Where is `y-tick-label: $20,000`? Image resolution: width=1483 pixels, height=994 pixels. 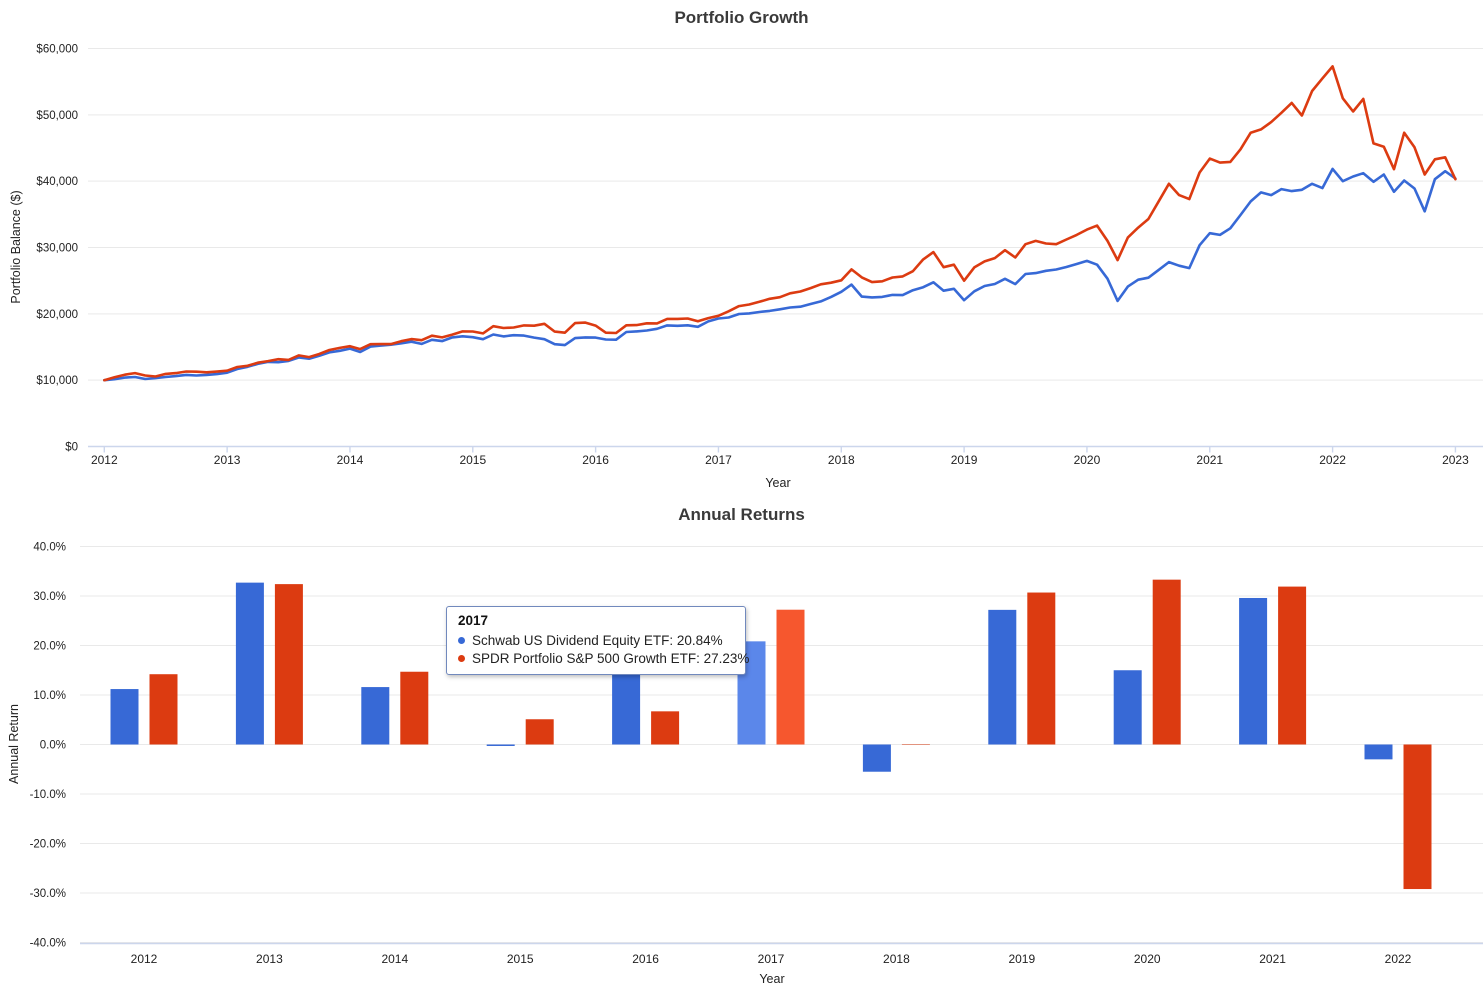
y-tick-label: $20,000 is located at coordinates (57, 315).